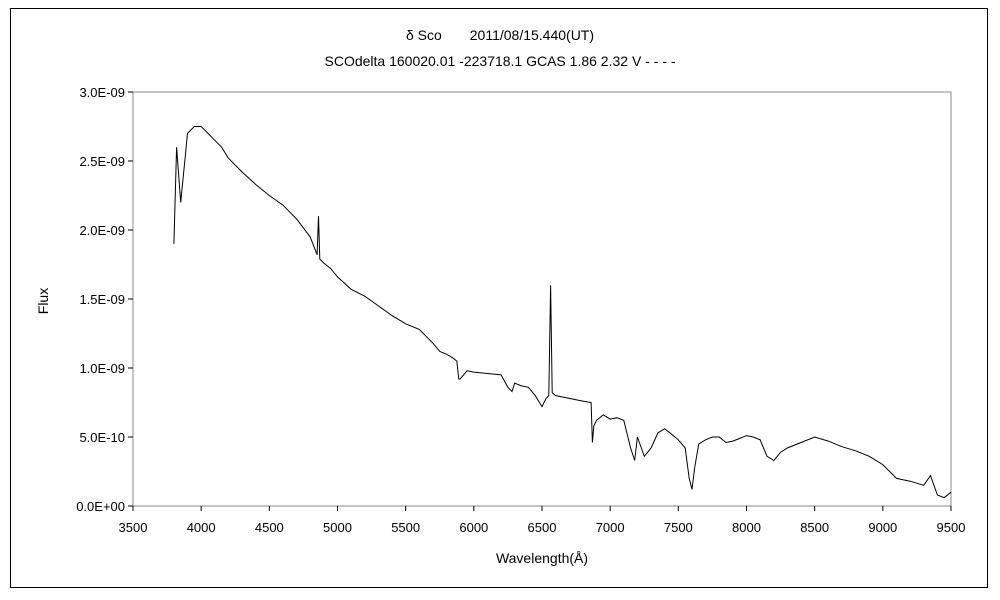  What do you see at coordinates (102, 230) in the screenshot?
I see `y-tick-label: 2.0E-09` at bounding box center [102, 230].